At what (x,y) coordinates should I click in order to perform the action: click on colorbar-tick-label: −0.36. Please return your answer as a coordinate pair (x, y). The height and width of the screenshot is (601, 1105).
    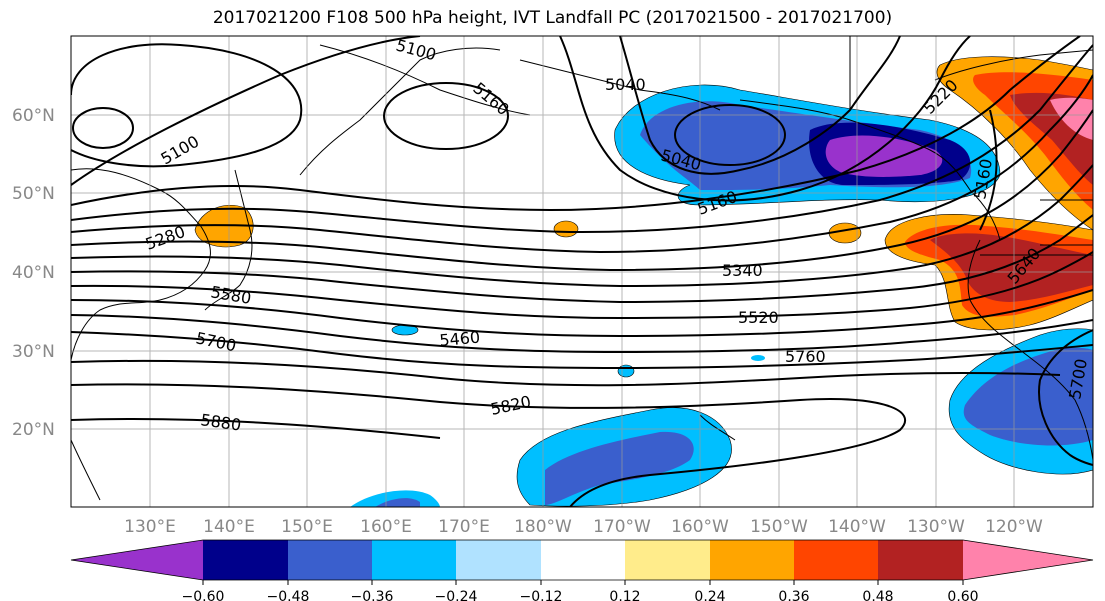
    Looking at the image, I should click on (372, 595).